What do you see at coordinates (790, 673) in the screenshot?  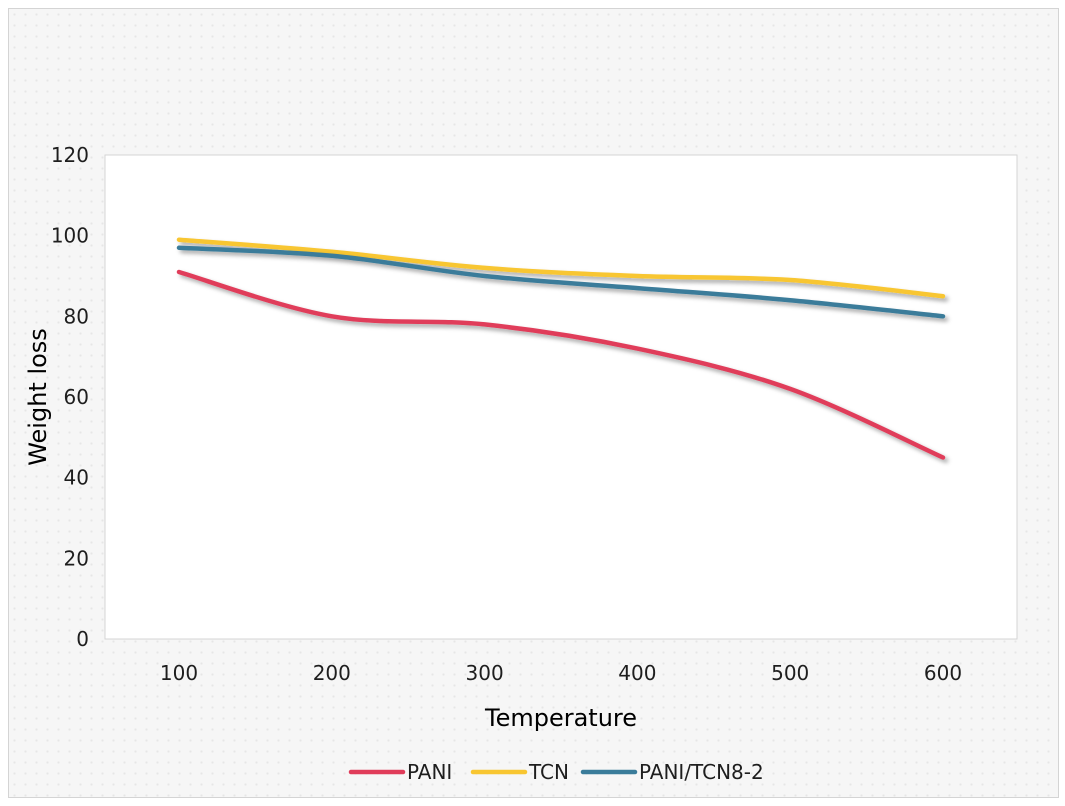 I see `x-tick-label: 500` at bounding box center [790, 673].